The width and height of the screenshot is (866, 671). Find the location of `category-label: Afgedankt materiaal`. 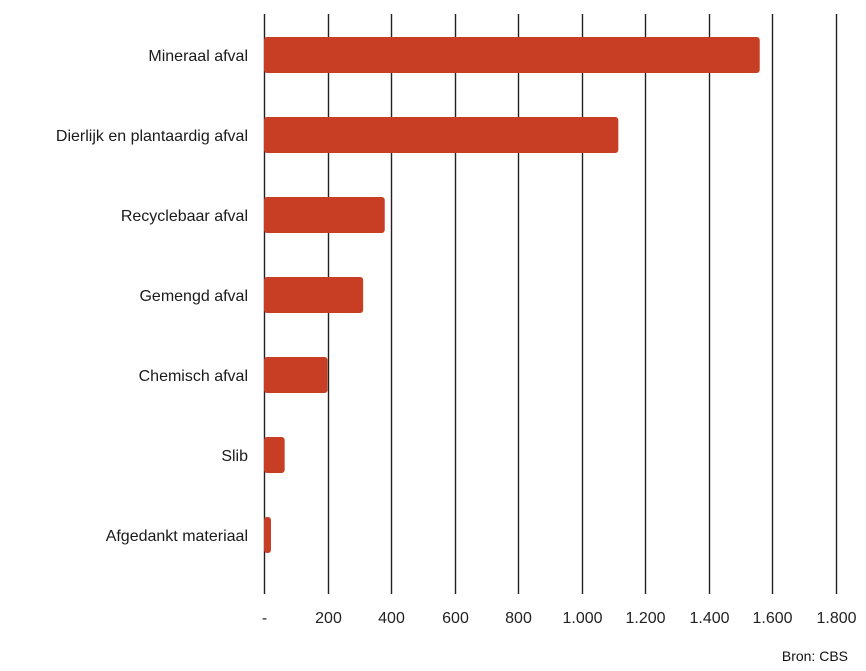

category-label: Afgedankt materiaal is located at coordinates (177, 536).